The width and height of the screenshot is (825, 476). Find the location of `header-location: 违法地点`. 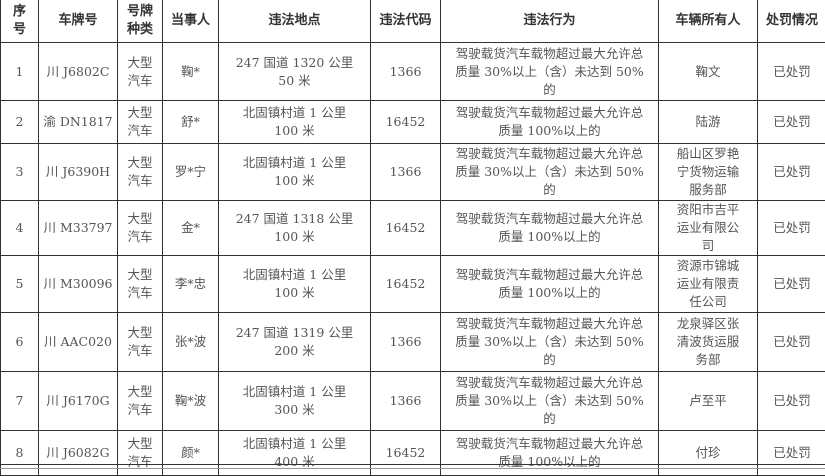

header-location: 违法地点 is located at coordinates (295, 21).